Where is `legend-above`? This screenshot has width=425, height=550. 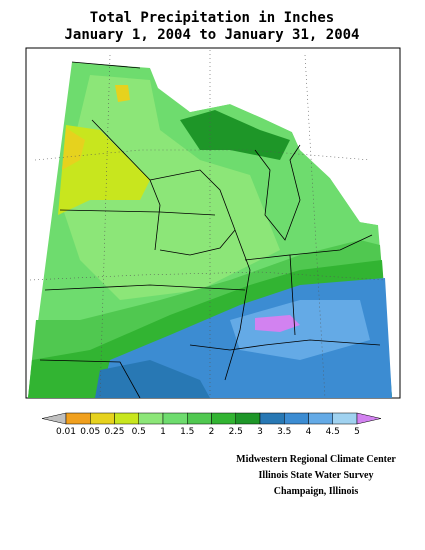
legend-above is located at coordinates (369, 418).